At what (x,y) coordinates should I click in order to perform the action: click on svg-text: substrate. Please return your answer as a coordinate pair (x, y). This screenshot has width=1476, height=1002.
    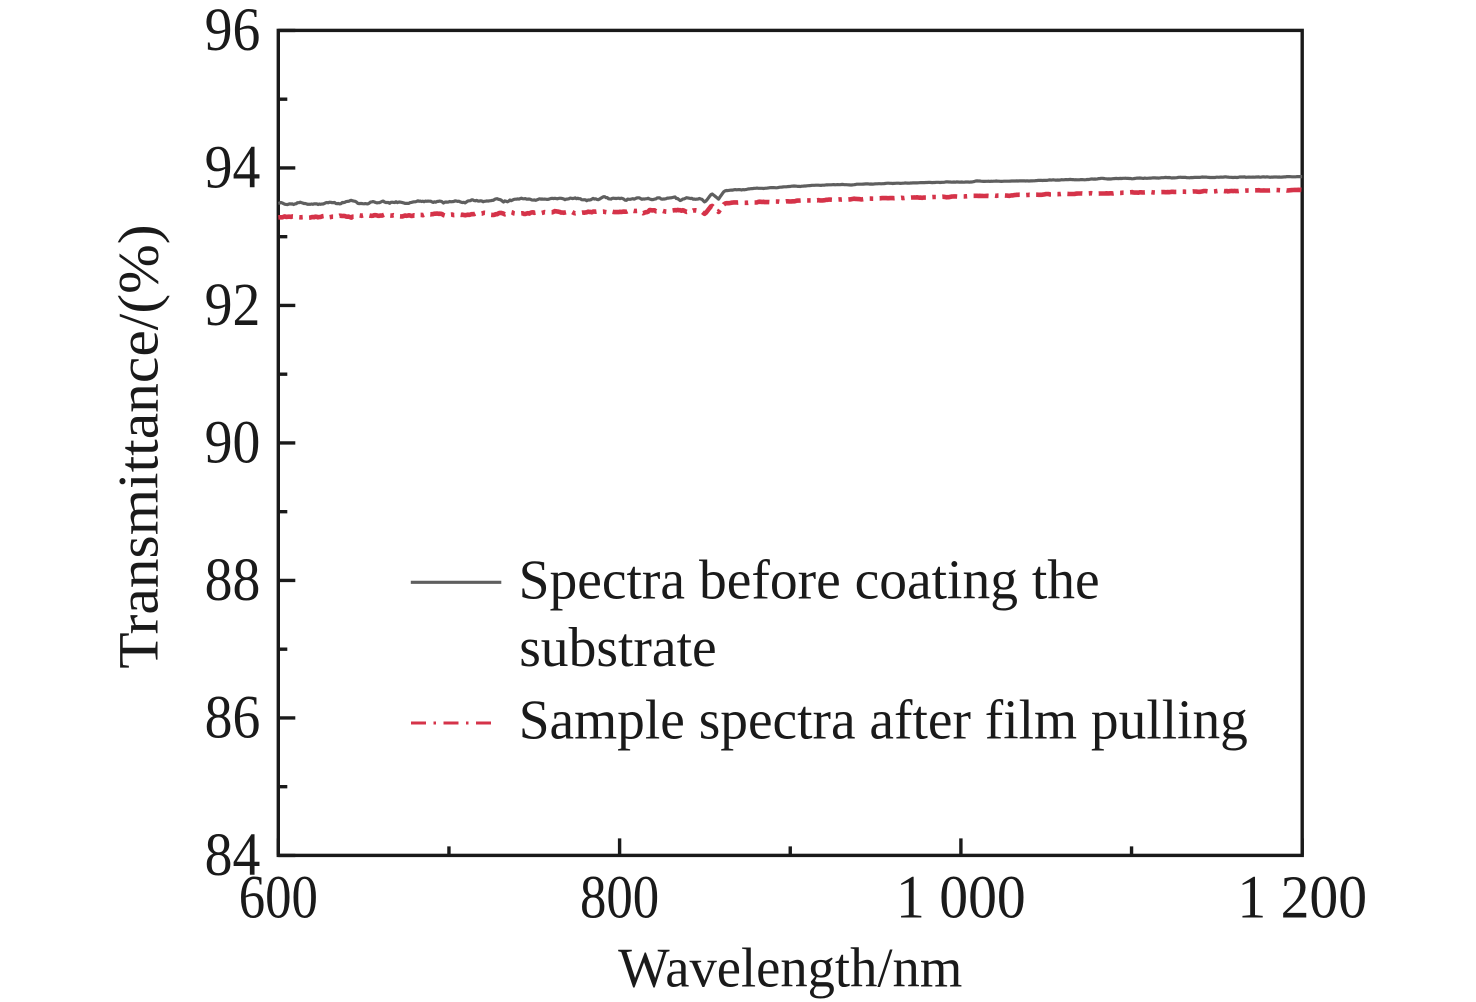
    Looking at the image, I should click on (618, 648).